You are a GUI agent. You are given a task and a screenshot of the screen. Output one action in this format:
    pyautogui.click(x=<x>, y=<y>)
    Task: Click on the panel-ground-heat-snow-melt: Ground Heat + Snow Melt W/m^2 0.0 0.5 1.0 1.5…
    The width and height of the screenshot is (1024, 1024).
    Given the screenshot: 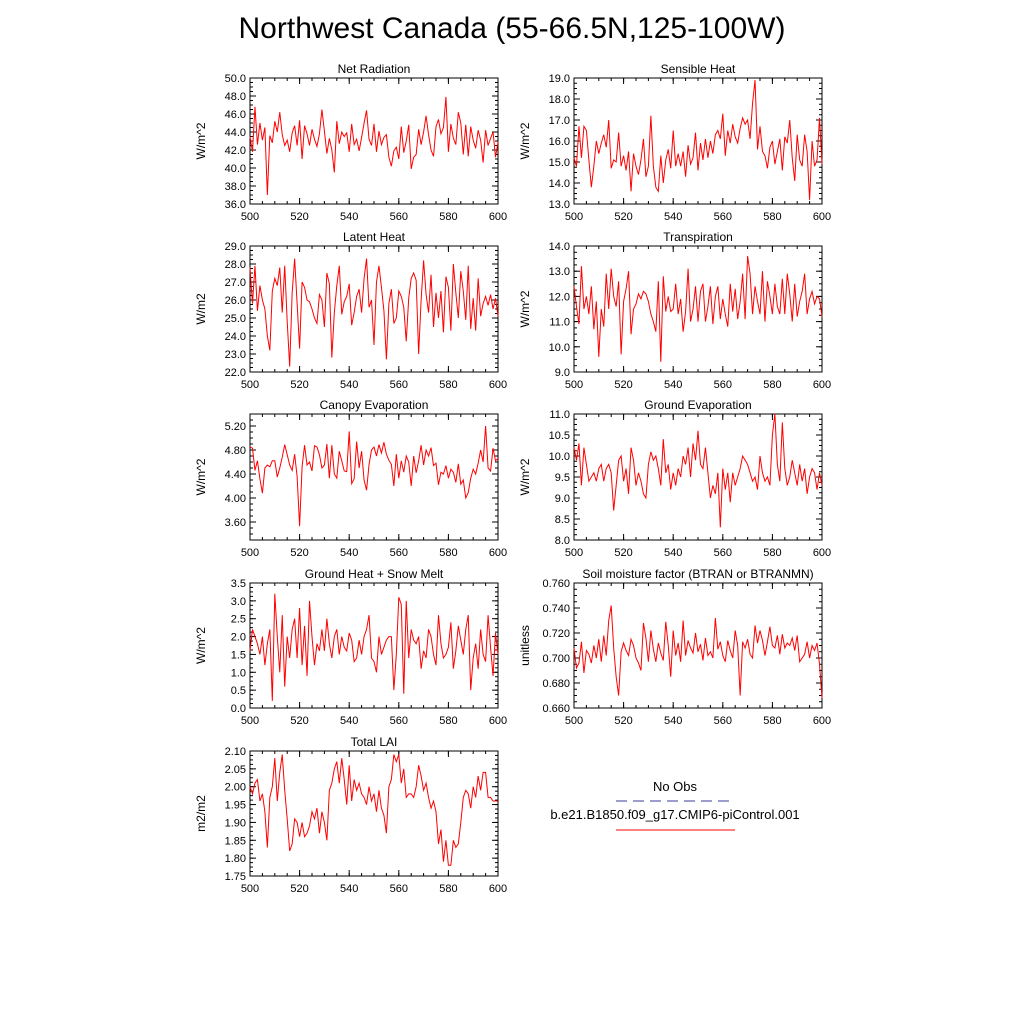 What is the action you would take?
    pyautogui.click(x=350, y=647)
    